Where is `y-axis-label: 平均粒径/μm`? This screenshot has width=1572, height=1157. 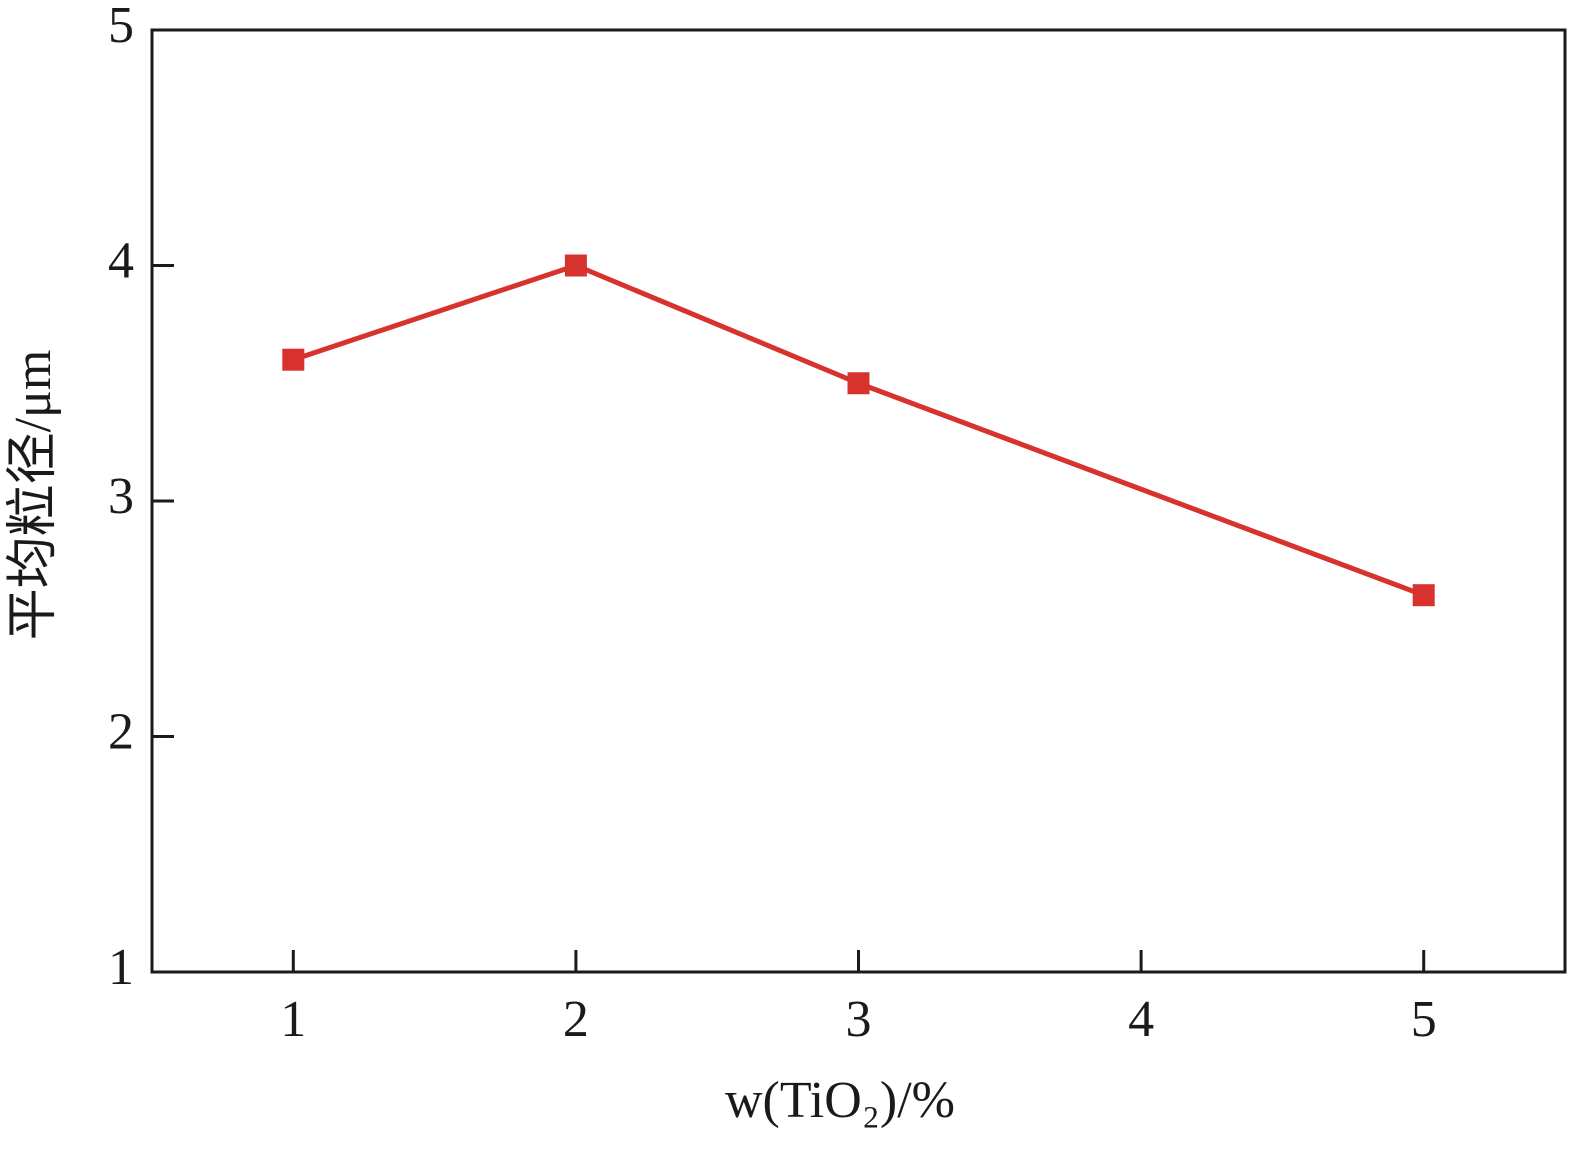 y-axis-label: 平均粒径/μm is located at coordinates (33, 495).